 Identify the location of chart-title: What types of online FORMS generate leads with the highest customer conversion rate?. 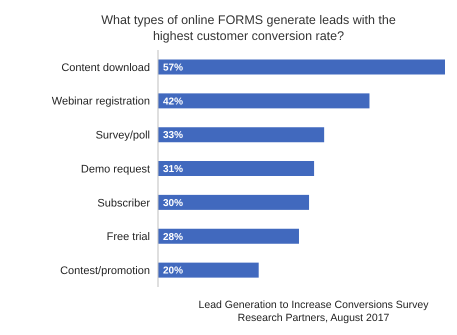
(248, 28).